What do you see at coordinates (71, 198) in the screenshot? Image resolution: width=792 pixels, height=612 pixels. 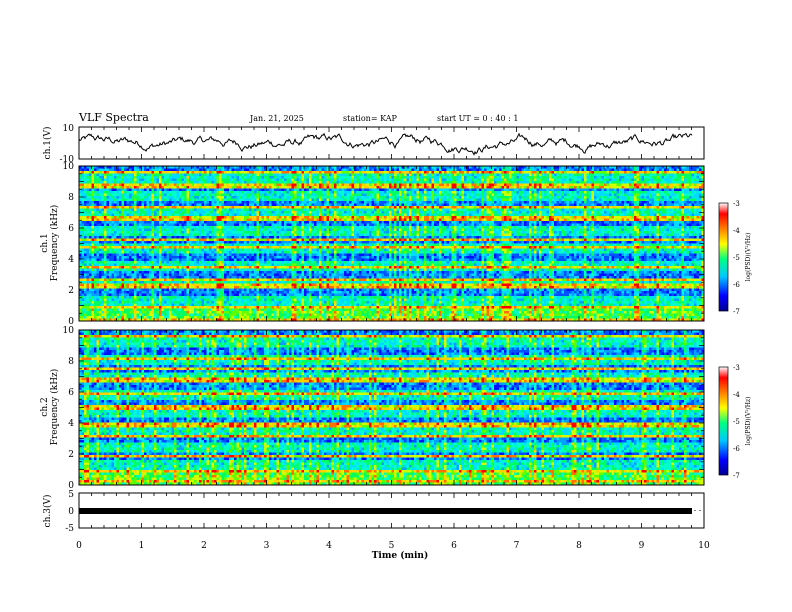 I see `ch1-ytick-8: 8` at bounding box center [71, 198].